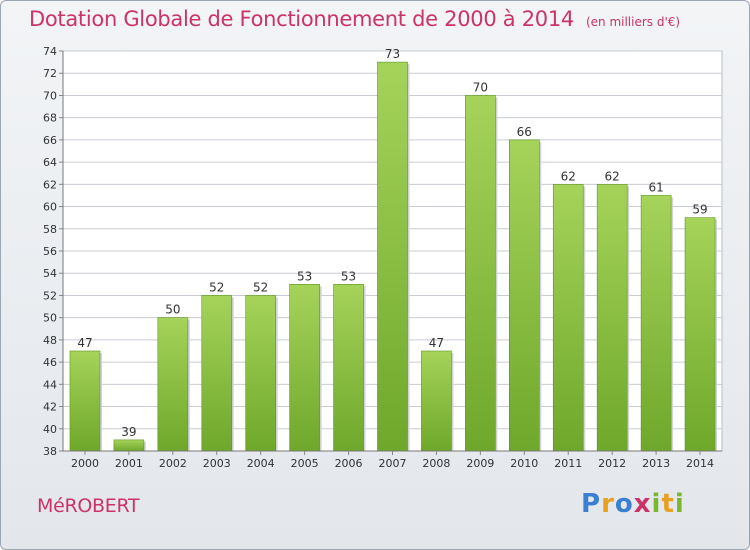 This screenshot has height=550, width=750. What do you see at coordinates (88, 506) in the screenshot?
I see `commune-name: MéROBERT` at bounding box center [88, 506].